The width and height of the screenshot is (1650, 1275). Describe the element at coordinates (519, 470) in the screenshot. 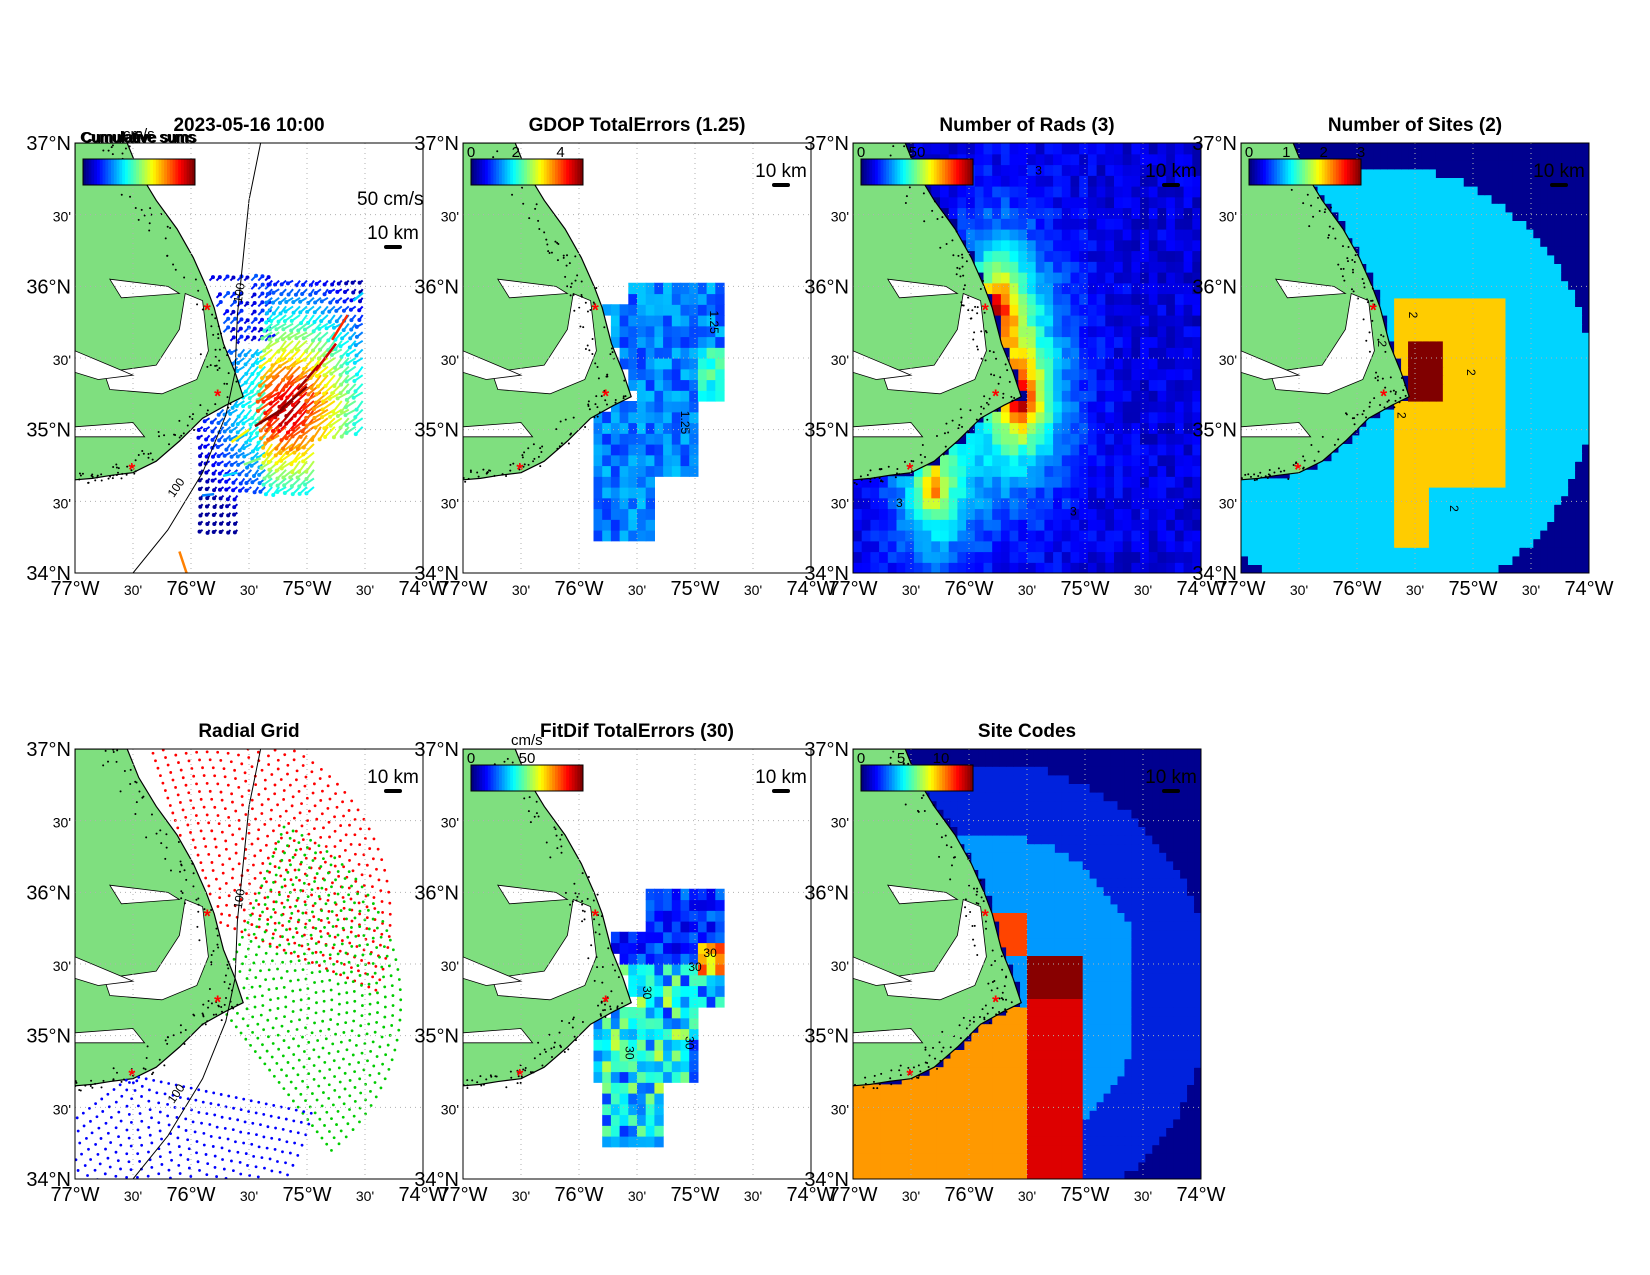

I see `site-marker: *` at that location.